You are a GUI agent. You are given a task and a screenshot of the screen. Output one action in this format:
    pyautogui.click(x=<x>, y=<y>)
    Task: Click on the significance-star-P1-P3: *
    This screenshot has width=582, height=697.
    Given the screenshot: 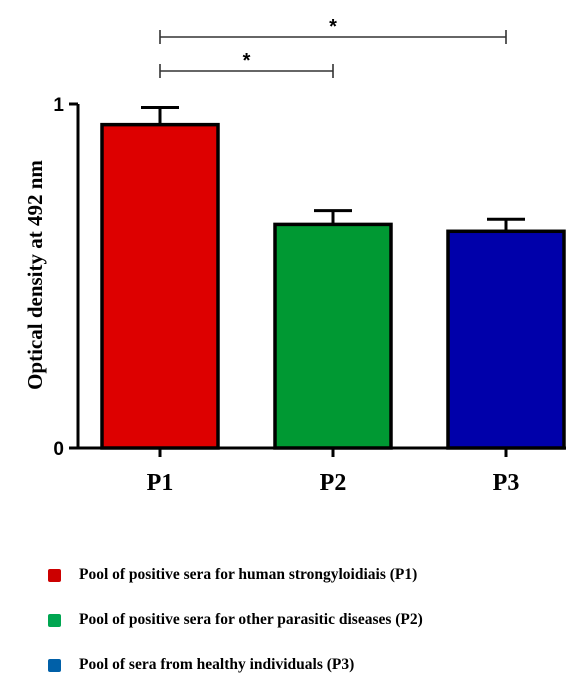 What is the action you would take?
    pyautogui.click(x=333, y=27)
    